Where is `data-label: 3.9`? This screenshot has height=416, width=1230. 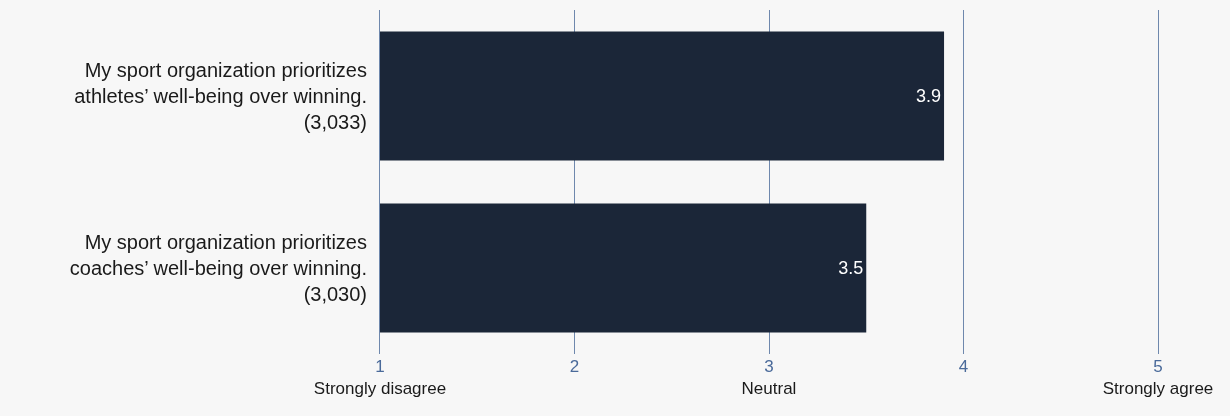
data-label: 3.9 is located at coordinates (929, 96).